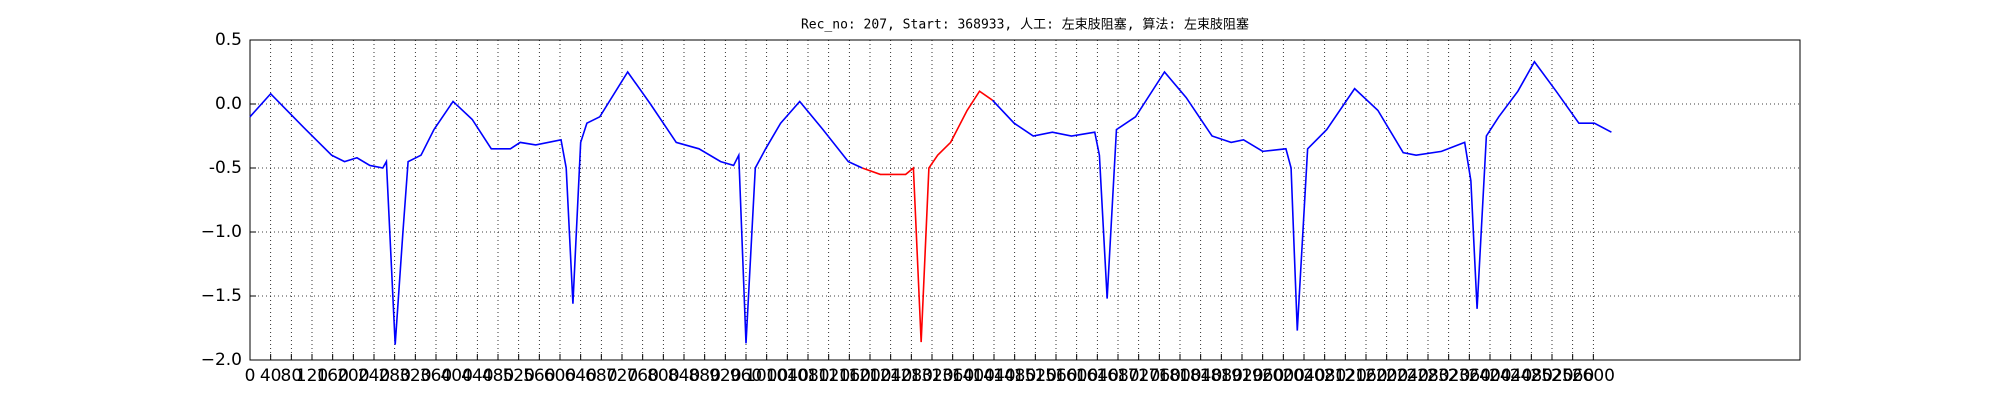 Image resolution: width=2000 pixels, height=400 pixels. What do you see at coordinates (1035, 376) in the screenshot?
I see `x-tick-label: 1520` at bounding box center [1035, 376].